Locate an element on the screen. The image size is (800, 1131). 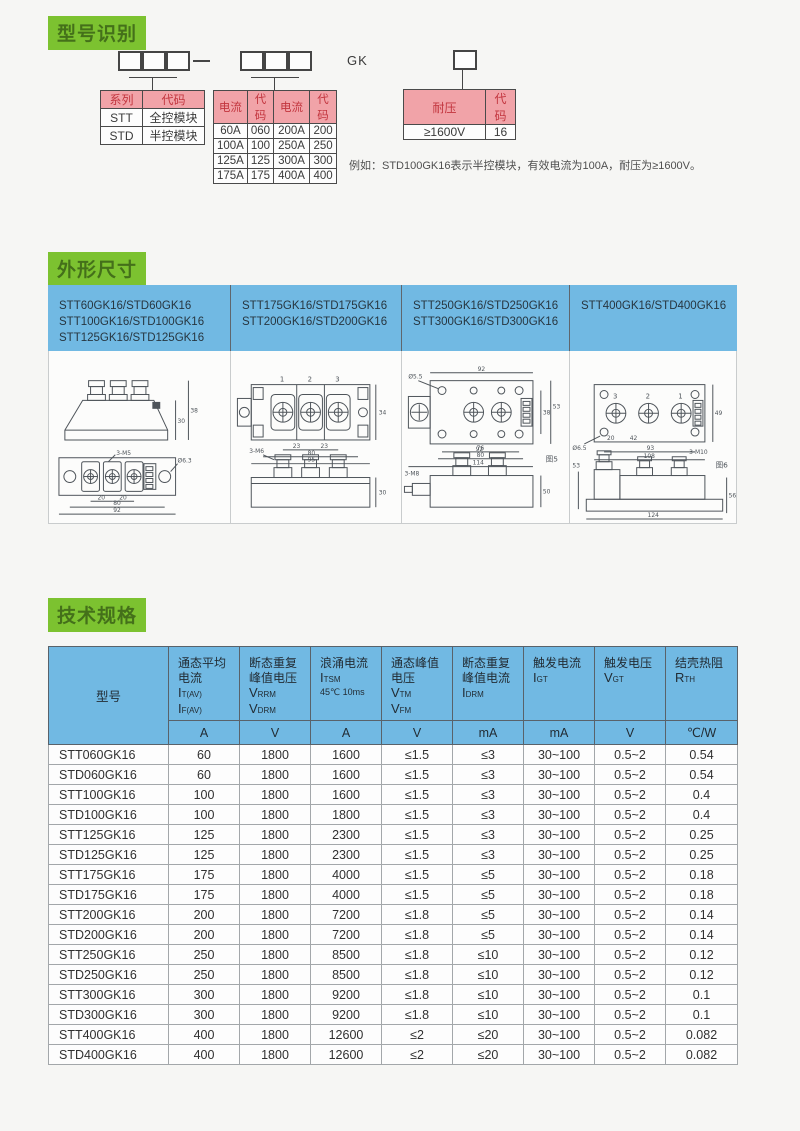
cell: ≤2 is located at coordinates (417, 1034).